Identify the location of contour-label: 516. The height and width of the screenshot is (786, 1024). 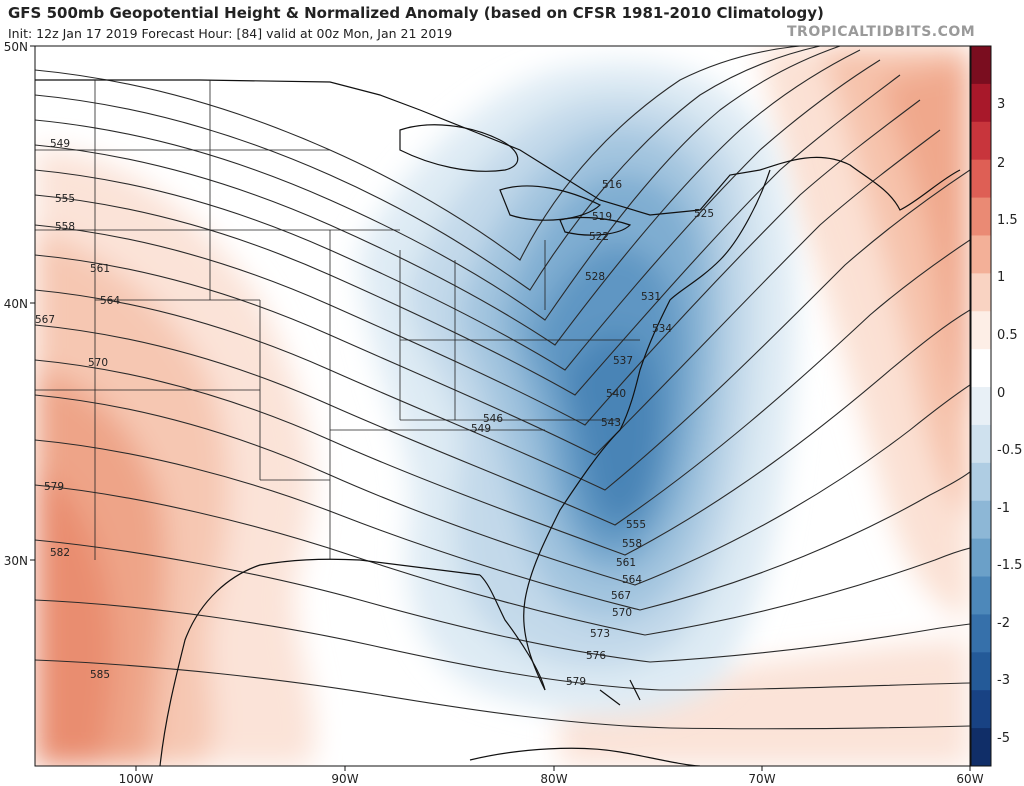
(612, 185).